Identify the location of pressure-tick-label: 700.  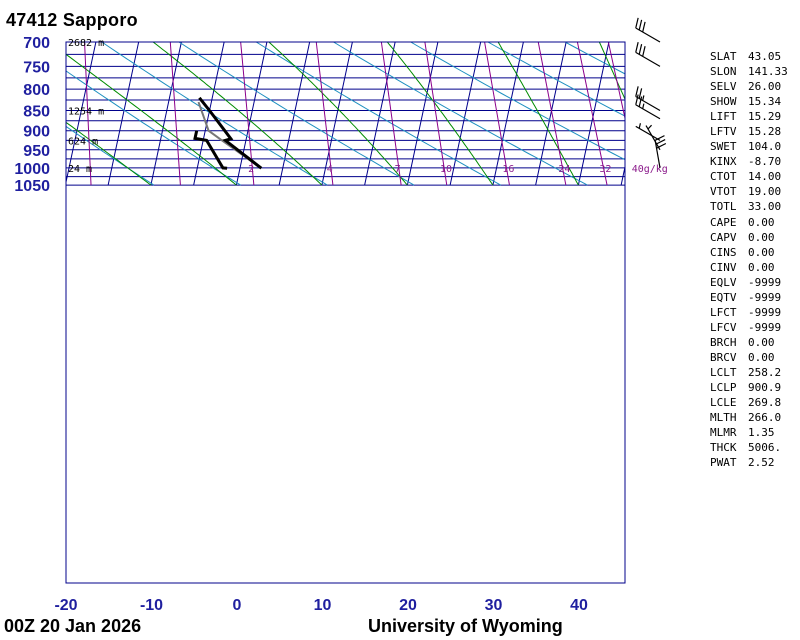
(36, 43).